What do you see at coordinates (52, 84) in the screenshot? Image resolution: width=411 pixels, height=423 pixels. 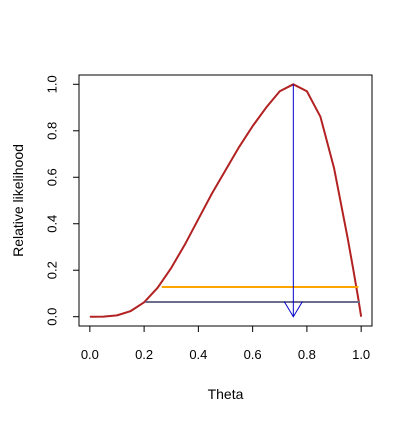 I see `y-tick-label: 1.0` at bounding box center [52, 84].